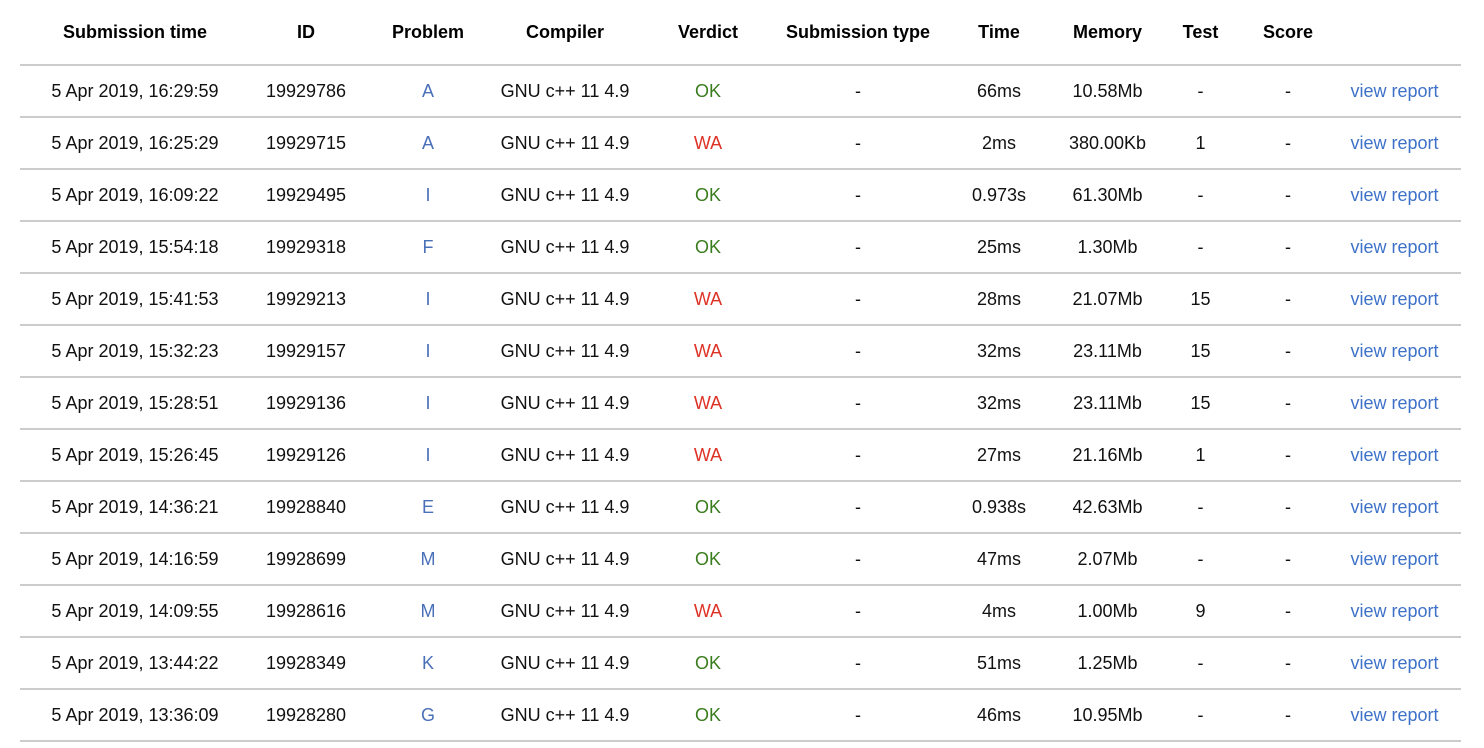 The height and width of the screenshot is (748, 1484). What do you see at coordinates (135, 31) in the screenshot?
I see `column-header-submission_time: Submission time` at bounding box center [135, 31].